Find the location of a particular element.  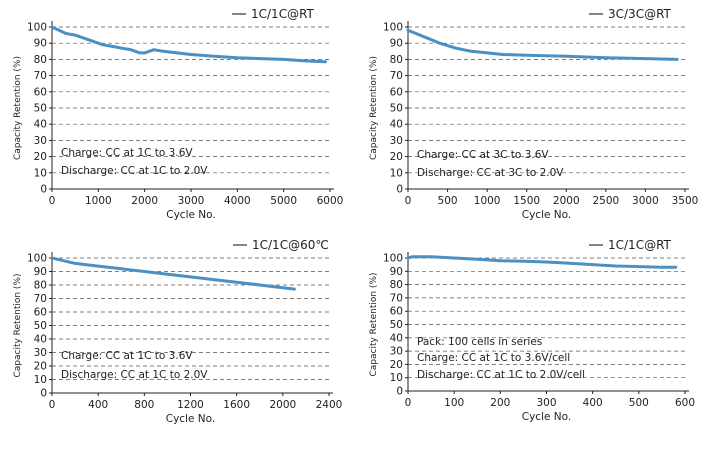

x-tick-label: 800 is located at coordinates (144, 405).